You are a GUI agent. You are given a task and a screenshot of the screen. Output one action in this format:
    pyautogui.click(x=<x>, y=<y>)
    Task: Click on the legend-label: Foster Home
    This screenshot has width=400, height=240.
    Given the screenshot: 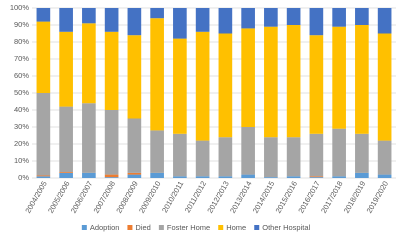 What is the action you would take?
    pyautogui.click(x=188, y=227)
    